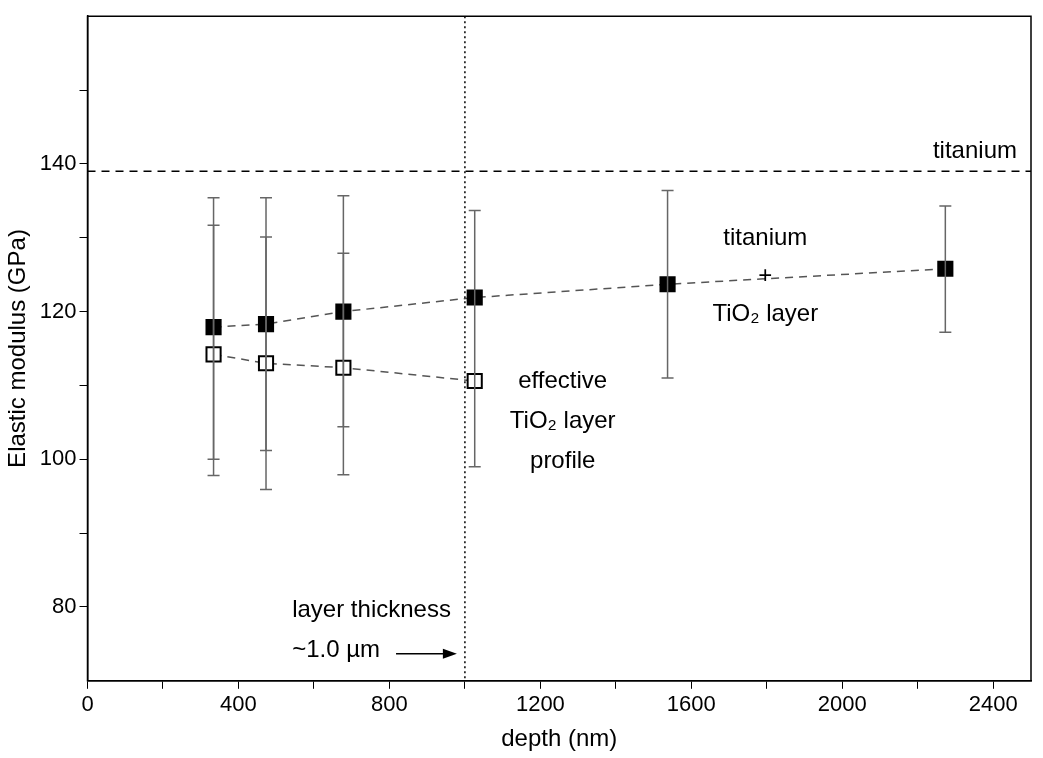 The width and height of the screenshot is (1043, 758). I want to click on x-tick-label: 2400, so click(993, 704).